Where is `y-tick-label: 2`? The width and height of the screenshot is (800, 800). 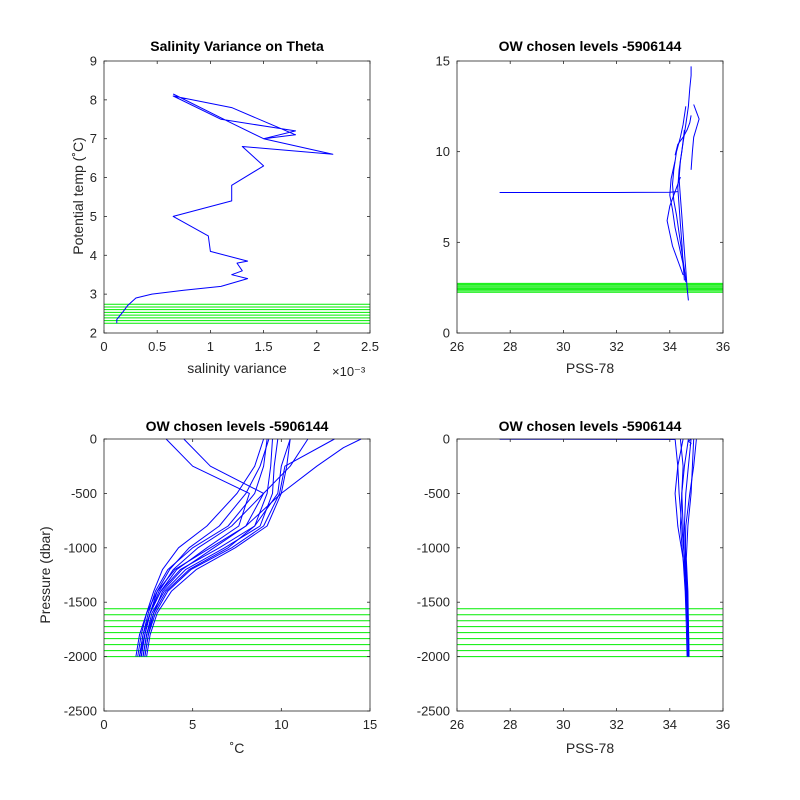 y-tick-label: 2 is located at coordinates (93, 333).